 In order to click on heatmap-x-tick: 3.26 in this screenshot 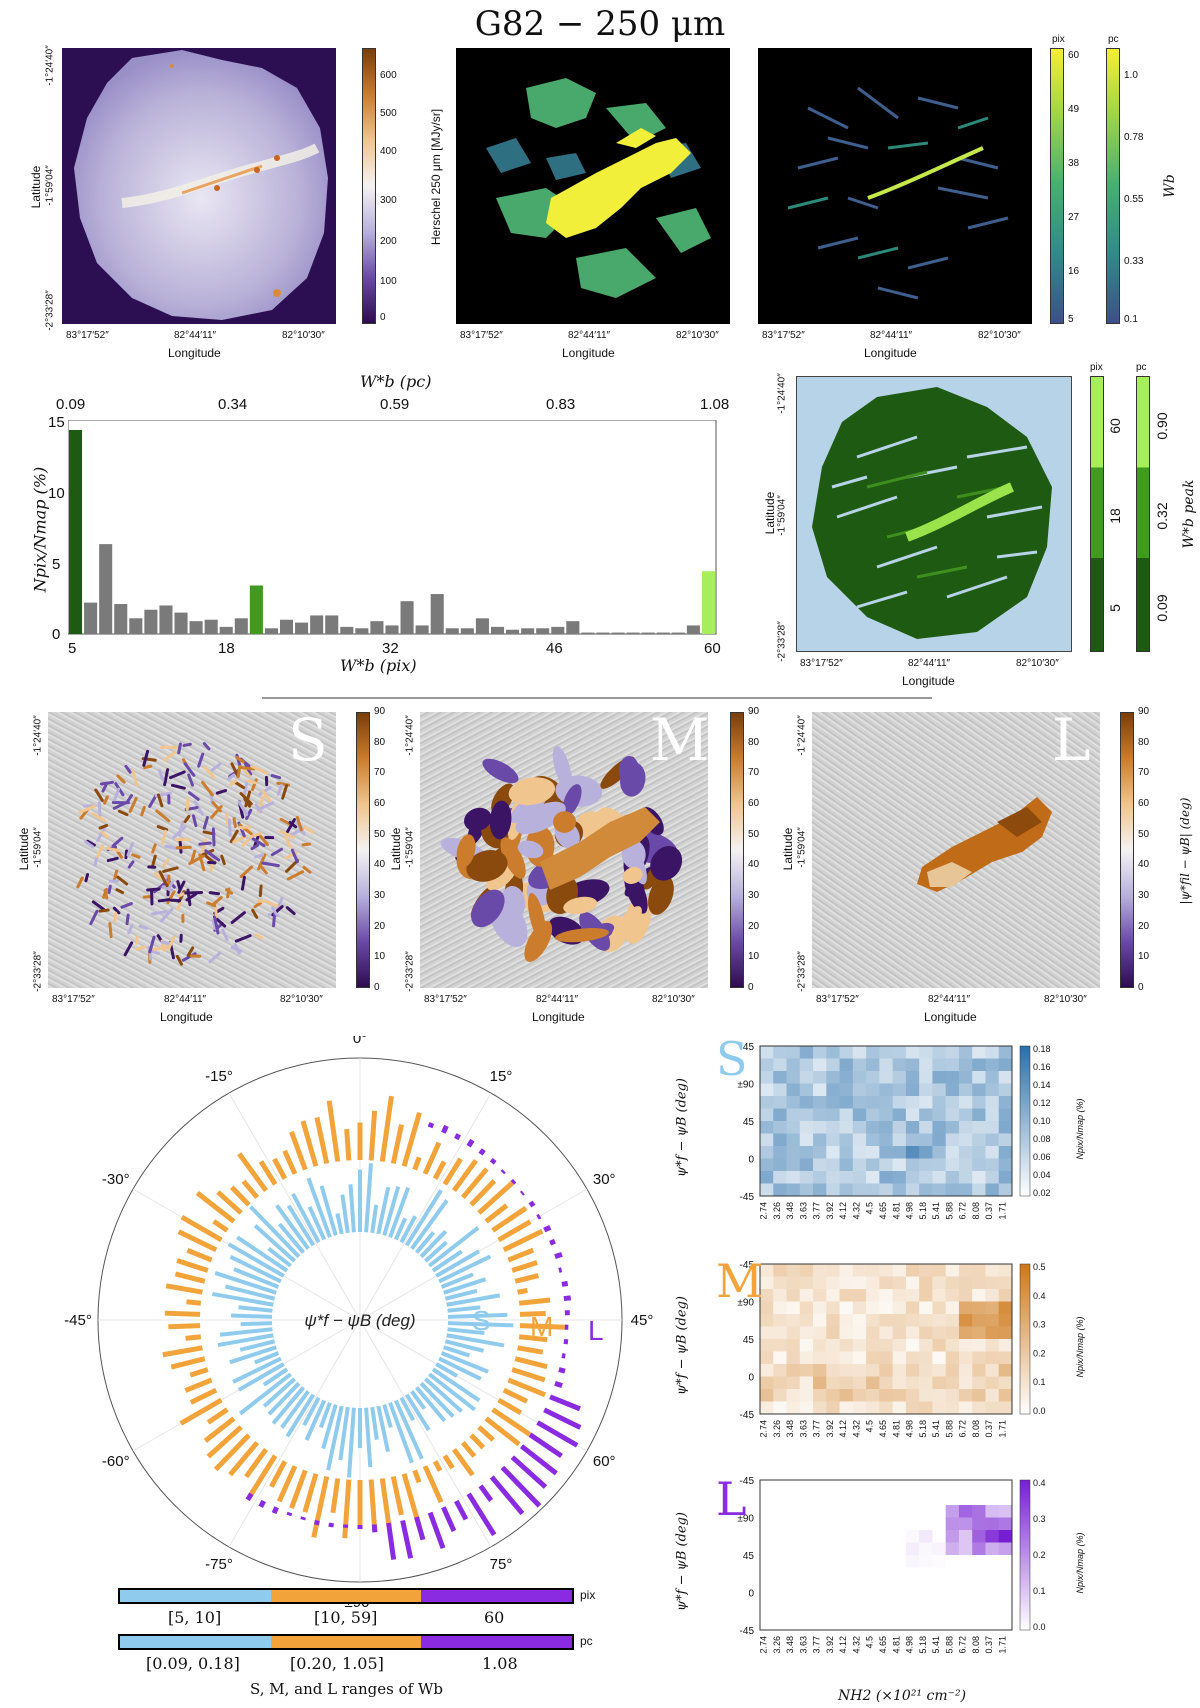, I will do `click(777, 1211)`.